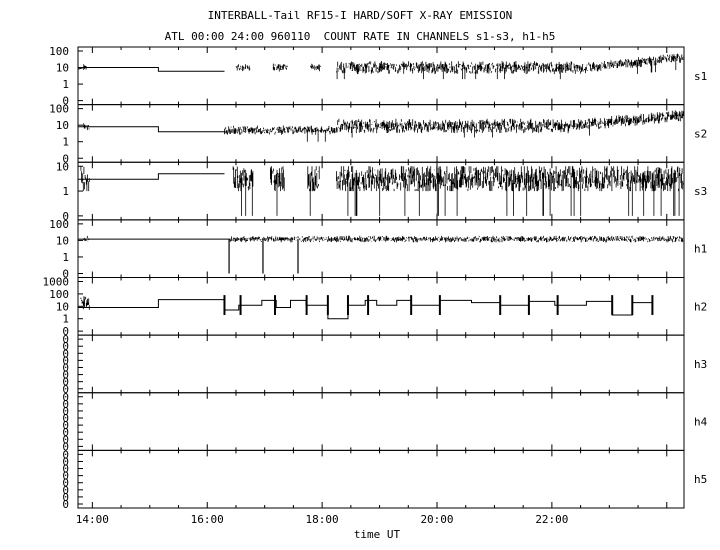 This screenshot has width=720, height=550. I want to click on x-tick-label: 20:00, so click(436, 519).